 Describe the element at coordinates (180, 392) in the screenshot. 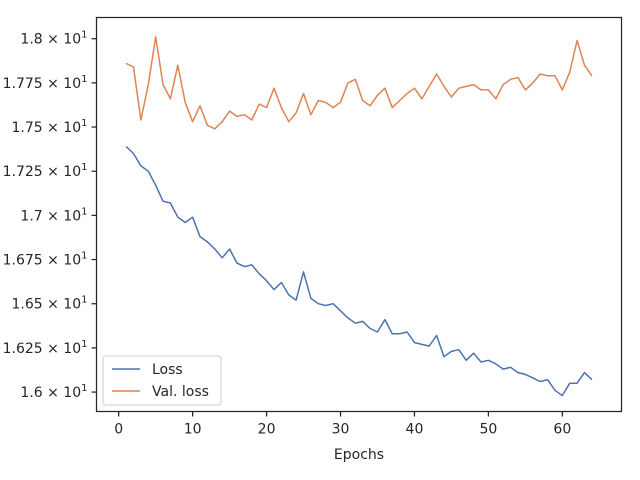

I see `legend-label-val-loss: Val. loss` at that location.